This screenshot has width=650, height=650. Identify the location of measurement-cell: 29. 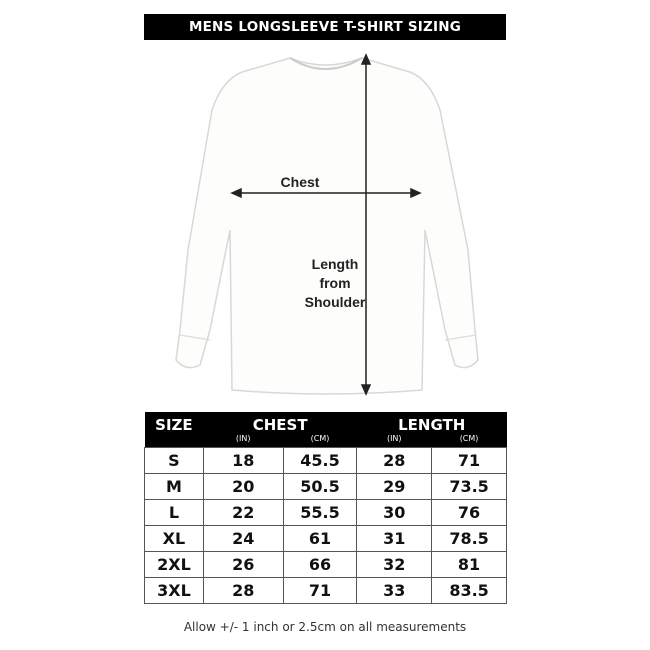
(394, 486).